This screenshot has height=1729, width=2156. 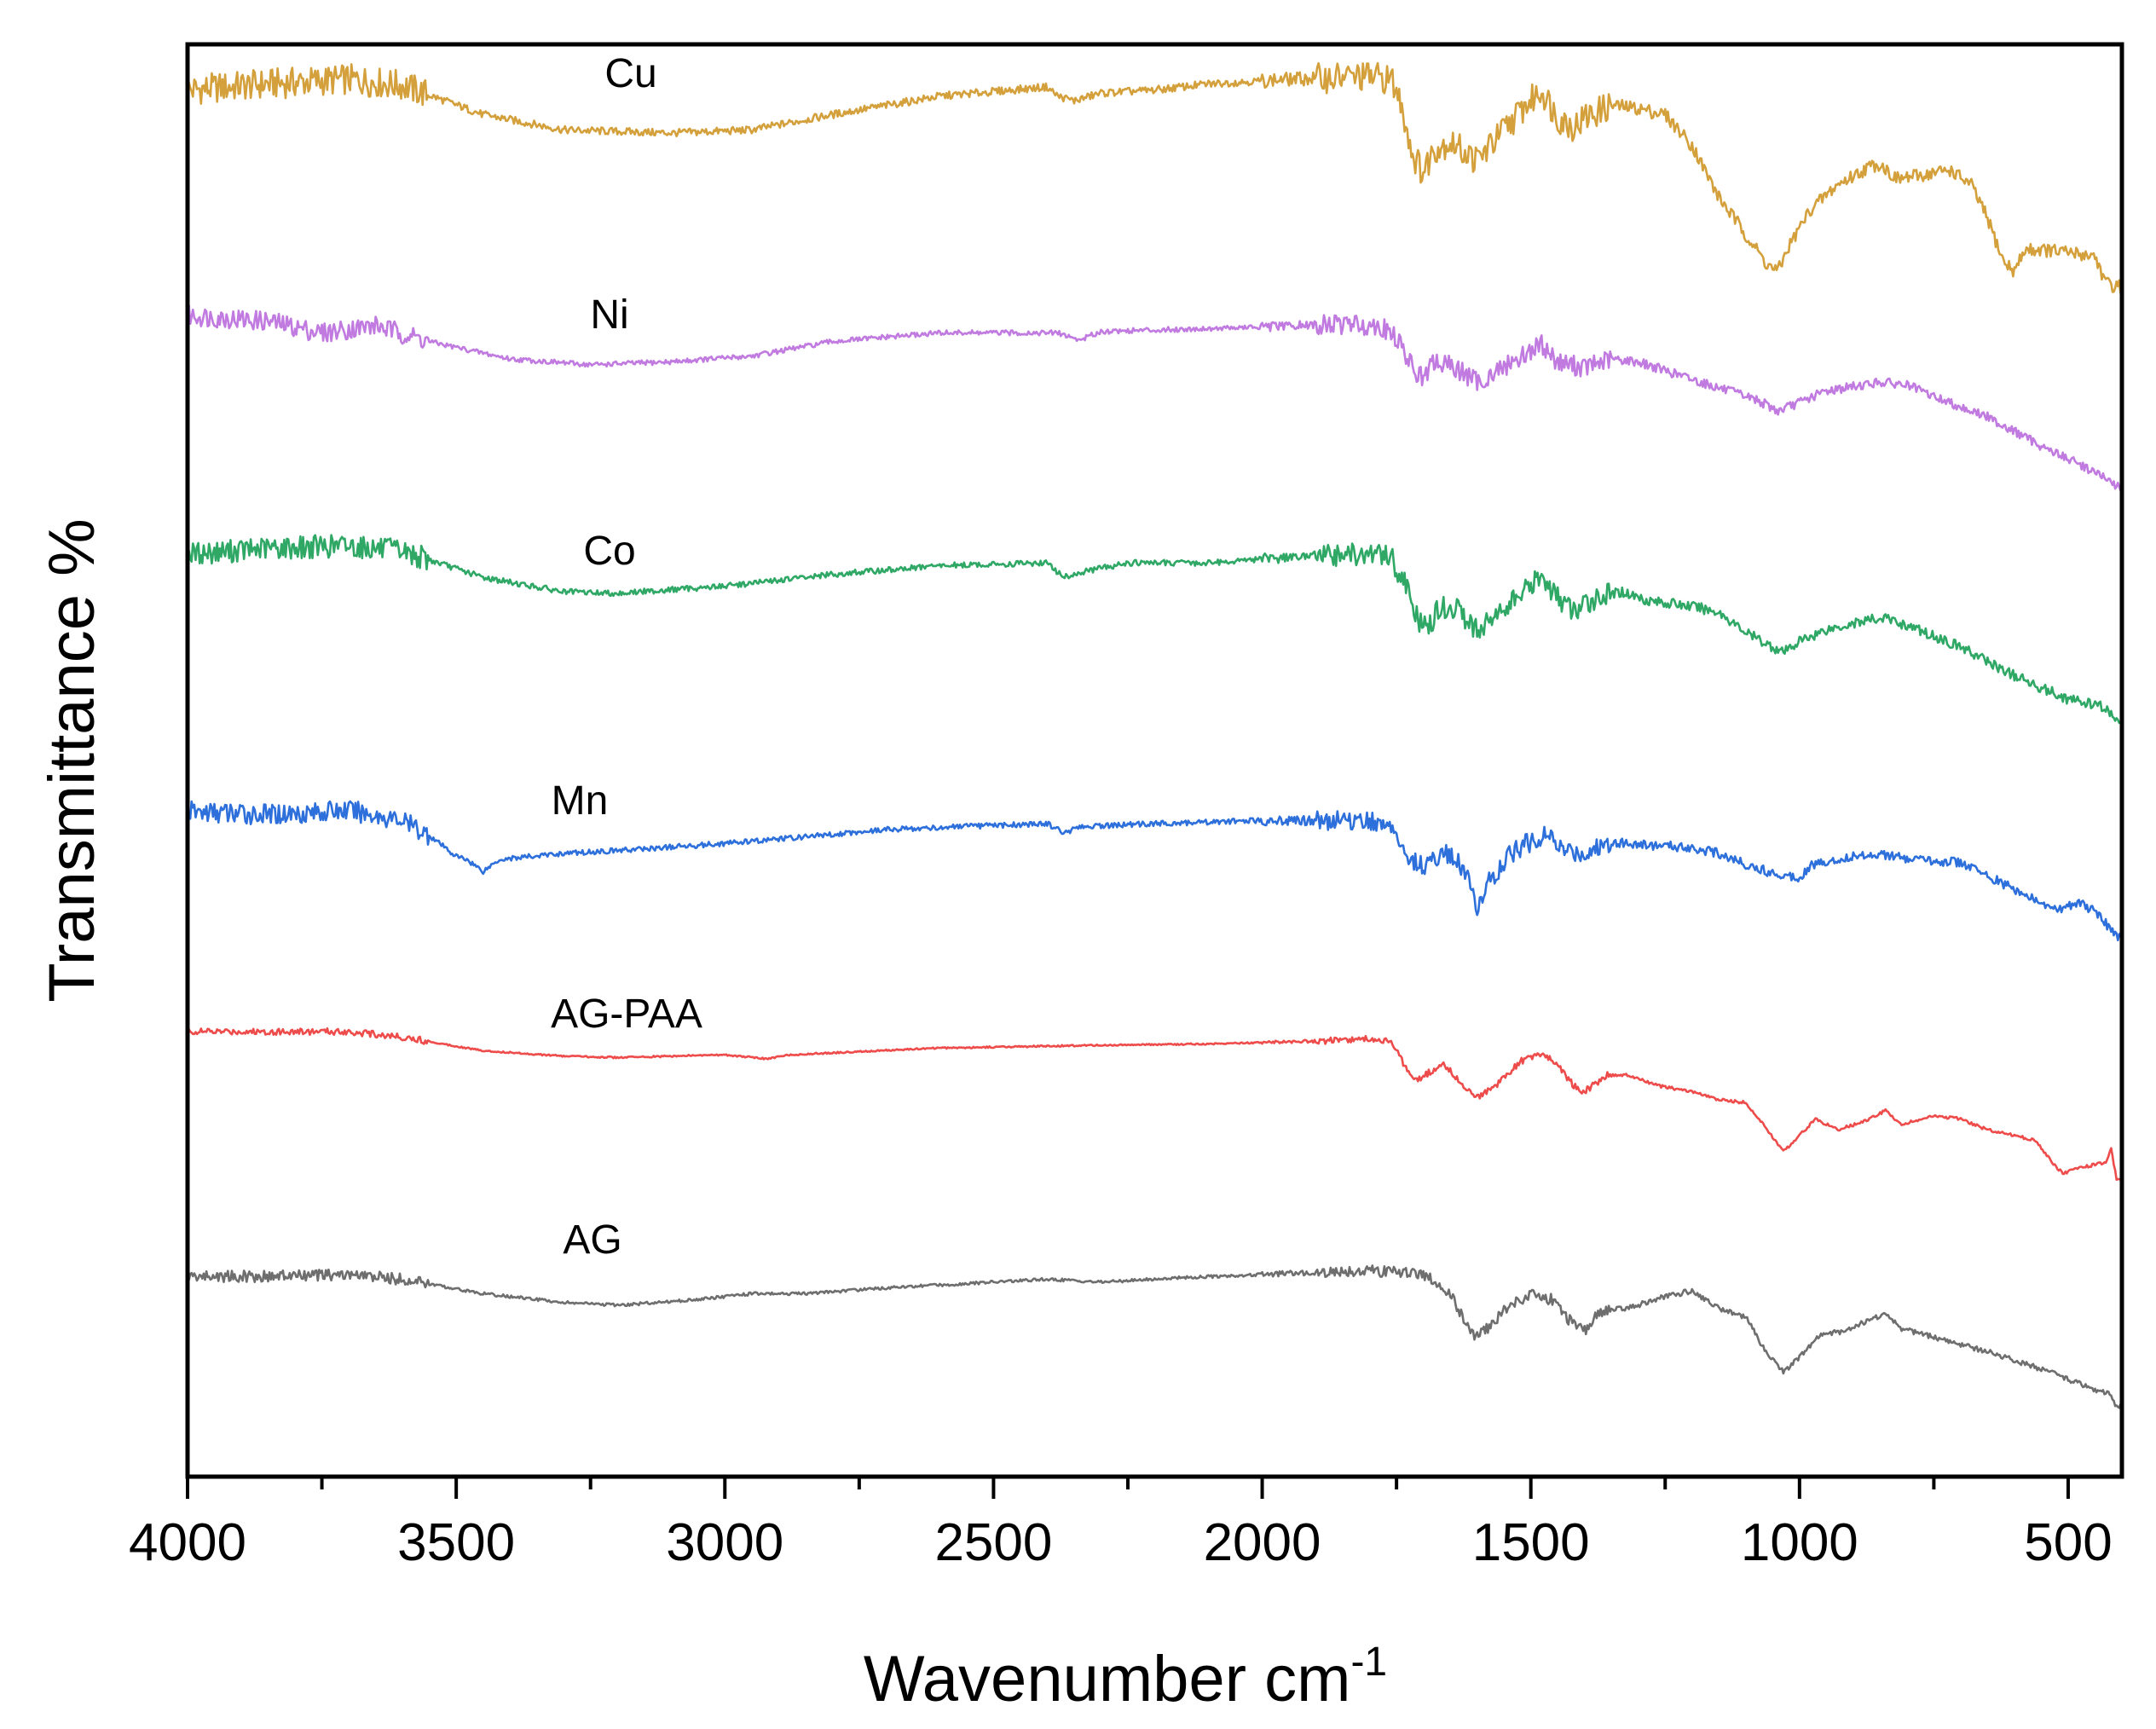 I want to click on series-line-mn, so click(x=1154, y=871).